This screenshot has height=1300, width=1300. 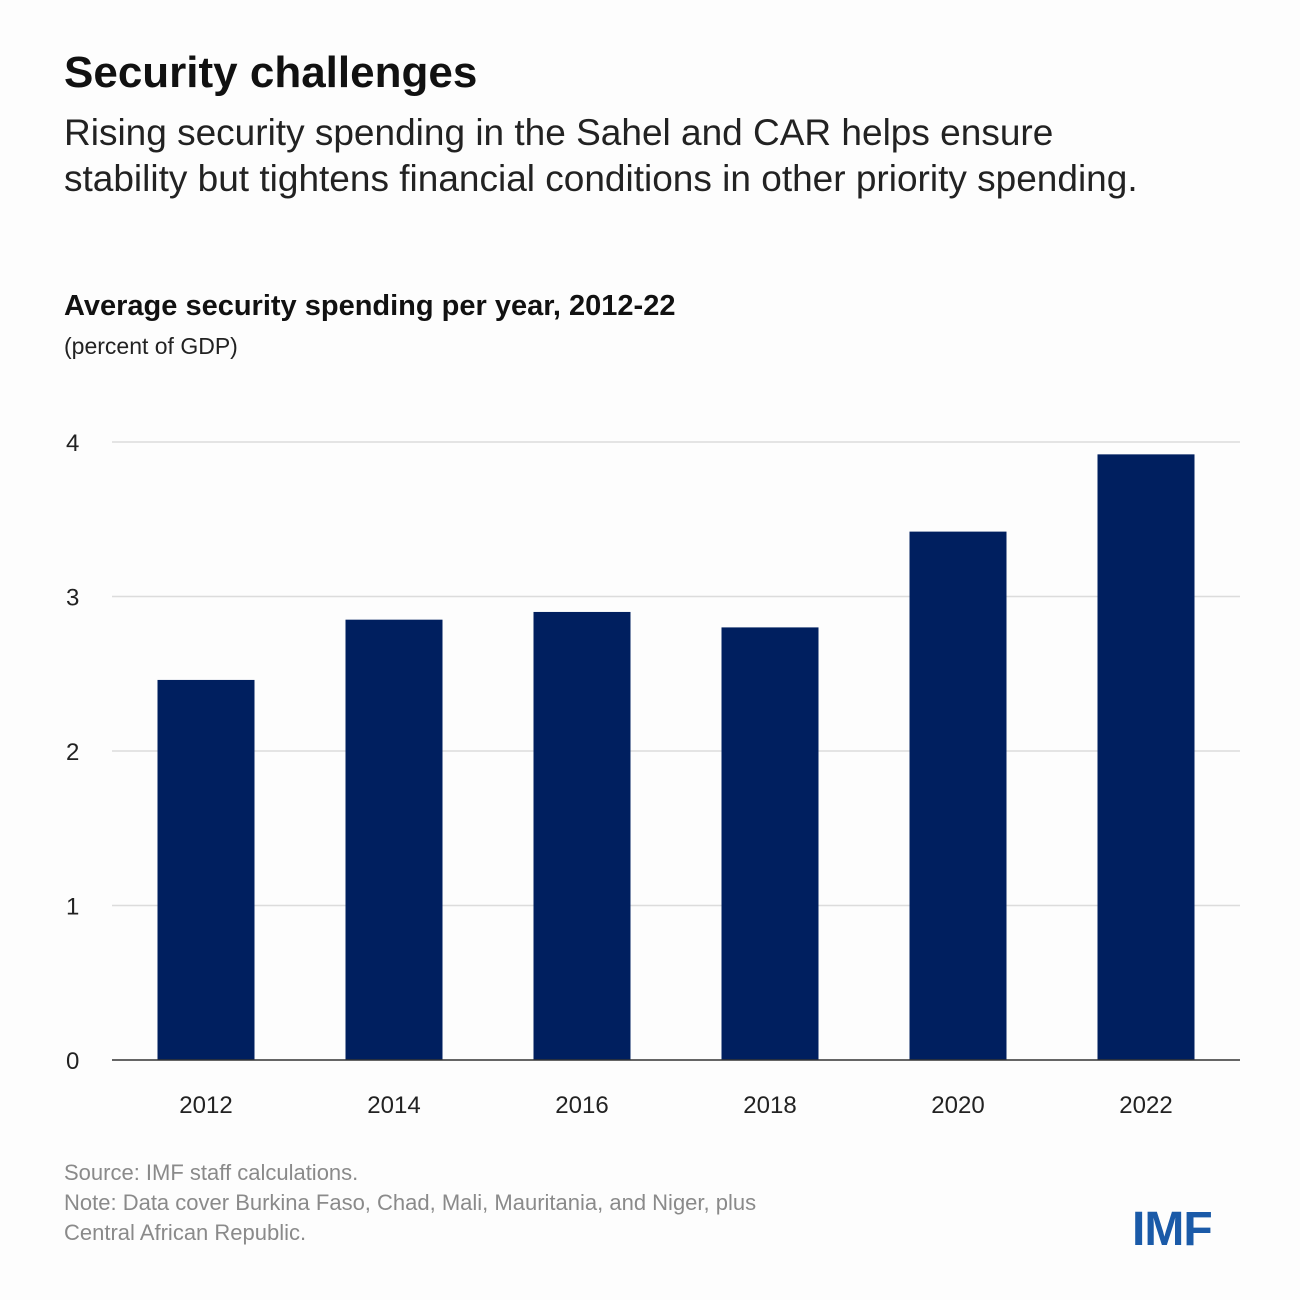 What do you see at coordinates (957, 1105) in the screenshot?
I see `x-tick-label: 2020` at bounding box center [957, 1105].